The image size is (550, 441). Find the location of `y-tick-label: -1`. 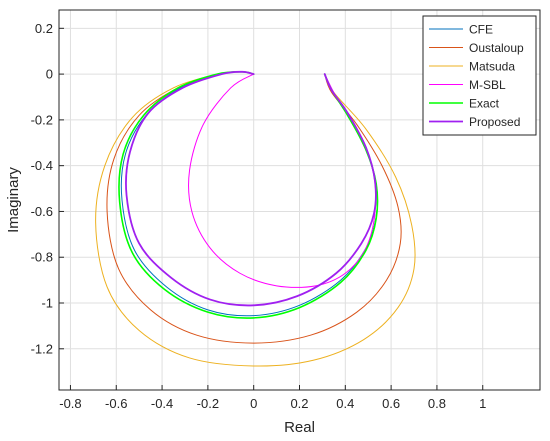

y-tick-label: -1 is located at coordinates (47, 303).